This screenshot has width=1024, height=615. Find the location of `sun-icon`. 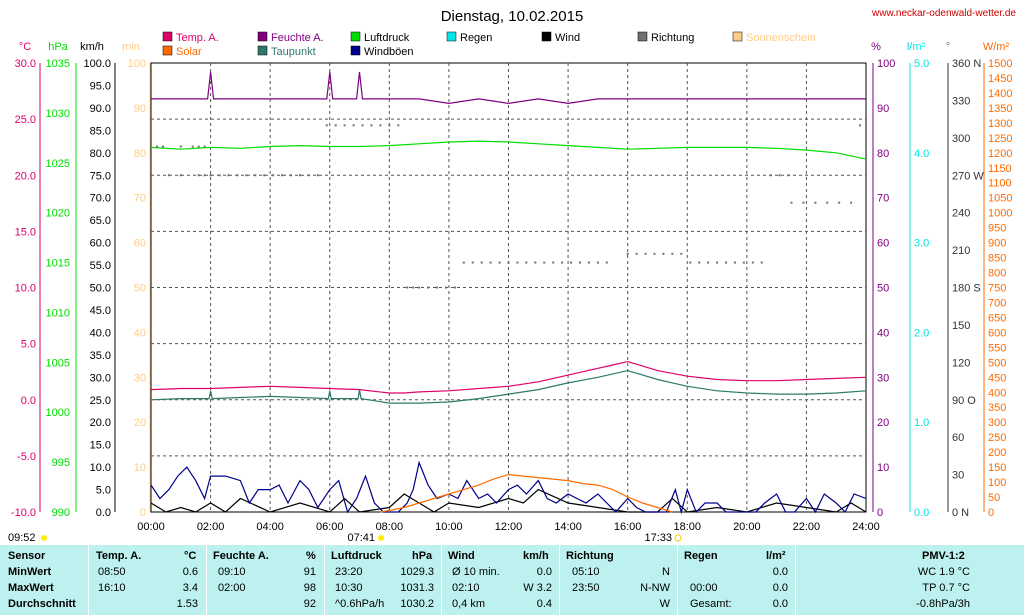

sun-icon is located at coordinates (44, 538).